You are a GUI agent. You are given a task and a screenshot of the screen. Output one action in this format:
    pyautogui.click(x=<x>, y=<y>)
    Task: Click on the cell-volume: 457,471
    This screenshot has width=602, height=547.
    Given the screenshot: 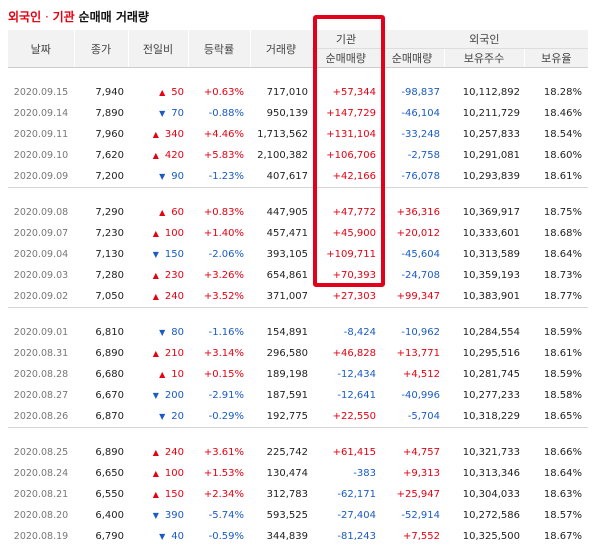 What is the action you would take?
    pyautogui.click(x=281, y=233)
    